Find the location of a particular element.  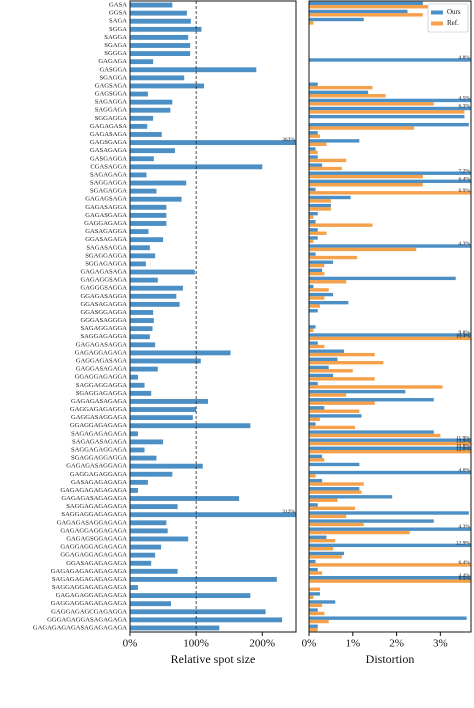

category-label: GAGGAGGAGAGAGA is located at coordinates (93, 547).